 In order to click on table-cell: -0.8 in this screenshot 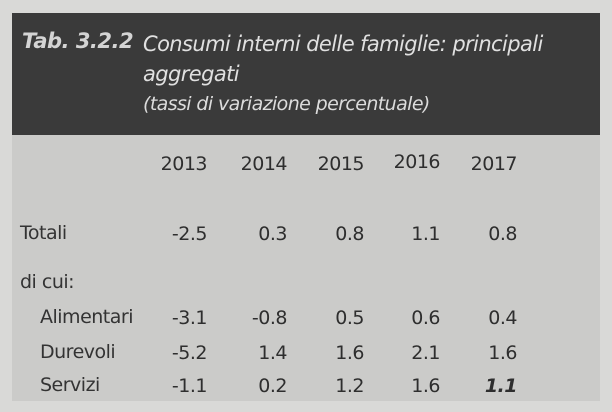, I will do `click(269, 318)`.